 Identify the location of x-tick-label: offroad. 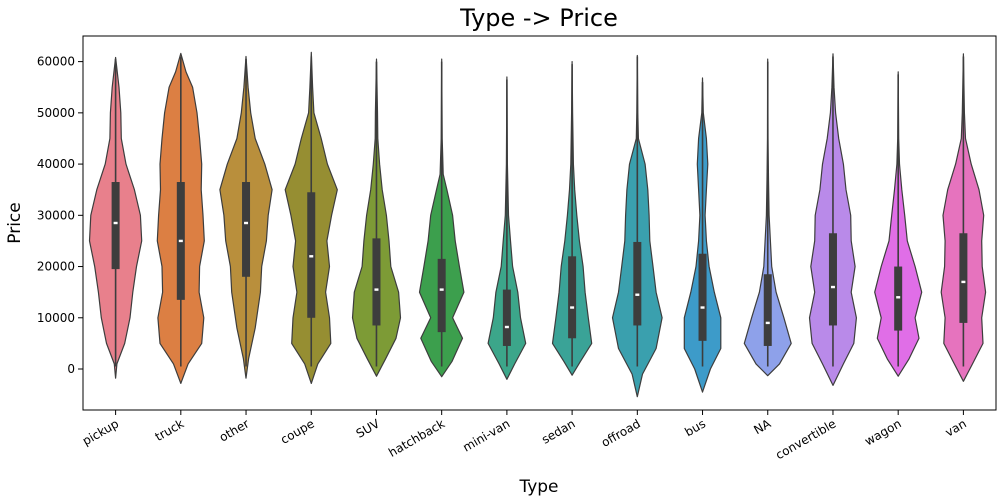
(621, 432).